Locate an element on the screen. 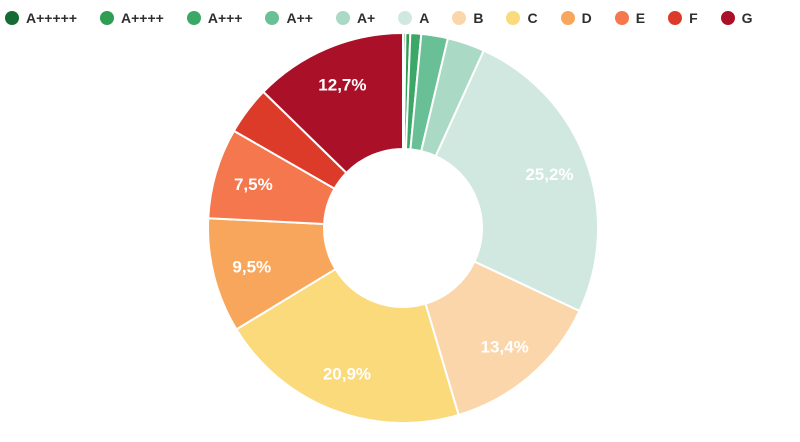  legend-item-label: A+++++ is located at coordinates (51, 18).